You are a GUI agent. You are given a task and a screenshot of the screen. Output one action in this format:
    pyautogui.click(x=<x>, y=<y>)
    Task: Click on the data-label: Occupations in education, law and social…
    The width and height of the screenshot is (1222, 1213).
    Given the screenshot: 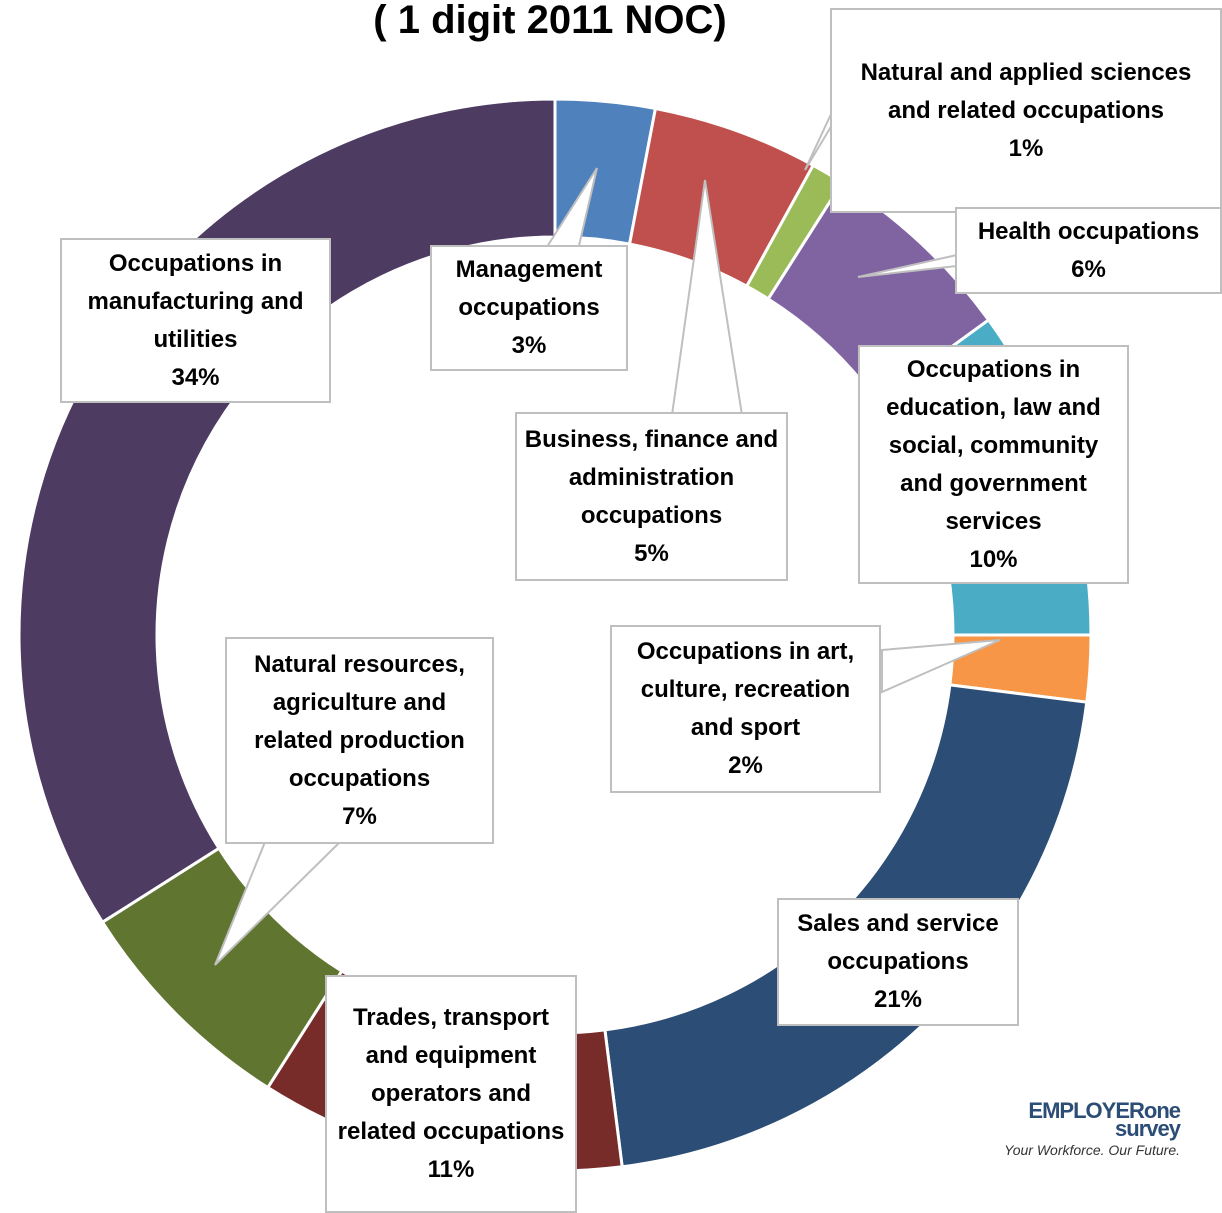 What is the action you would take?
    pyautogui.click(x=993, y=464)
    